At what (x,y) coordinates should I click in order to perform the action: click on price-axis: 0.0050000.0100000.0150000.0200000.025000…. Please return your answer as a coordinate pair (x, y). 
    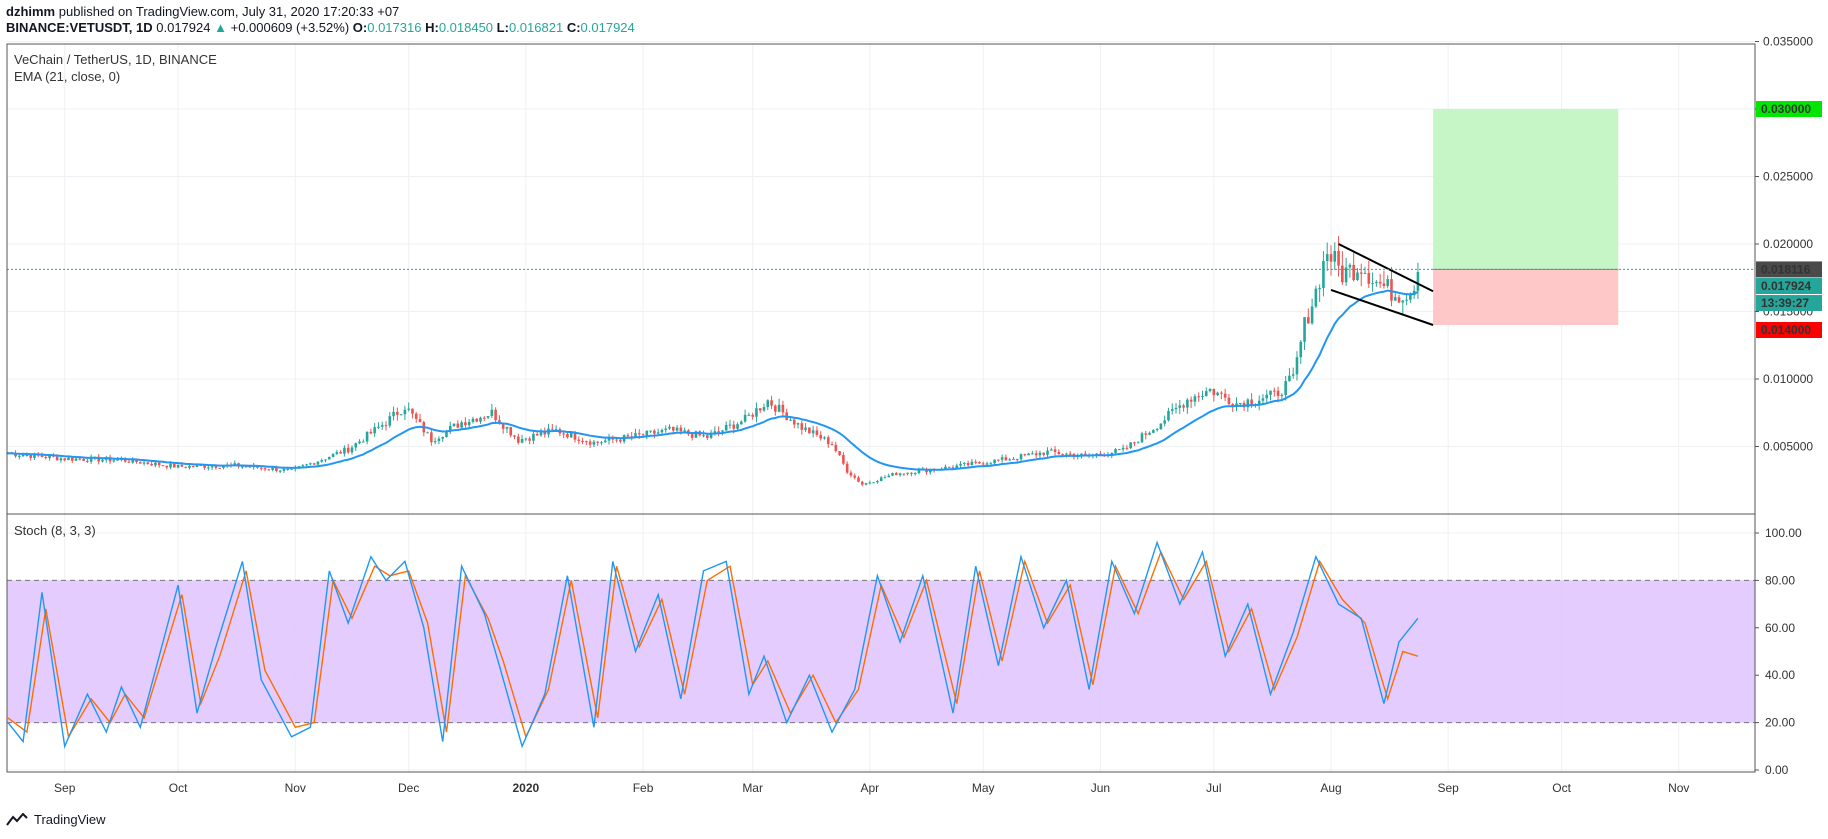
    Looking at the image, I should click on (1784, 244).